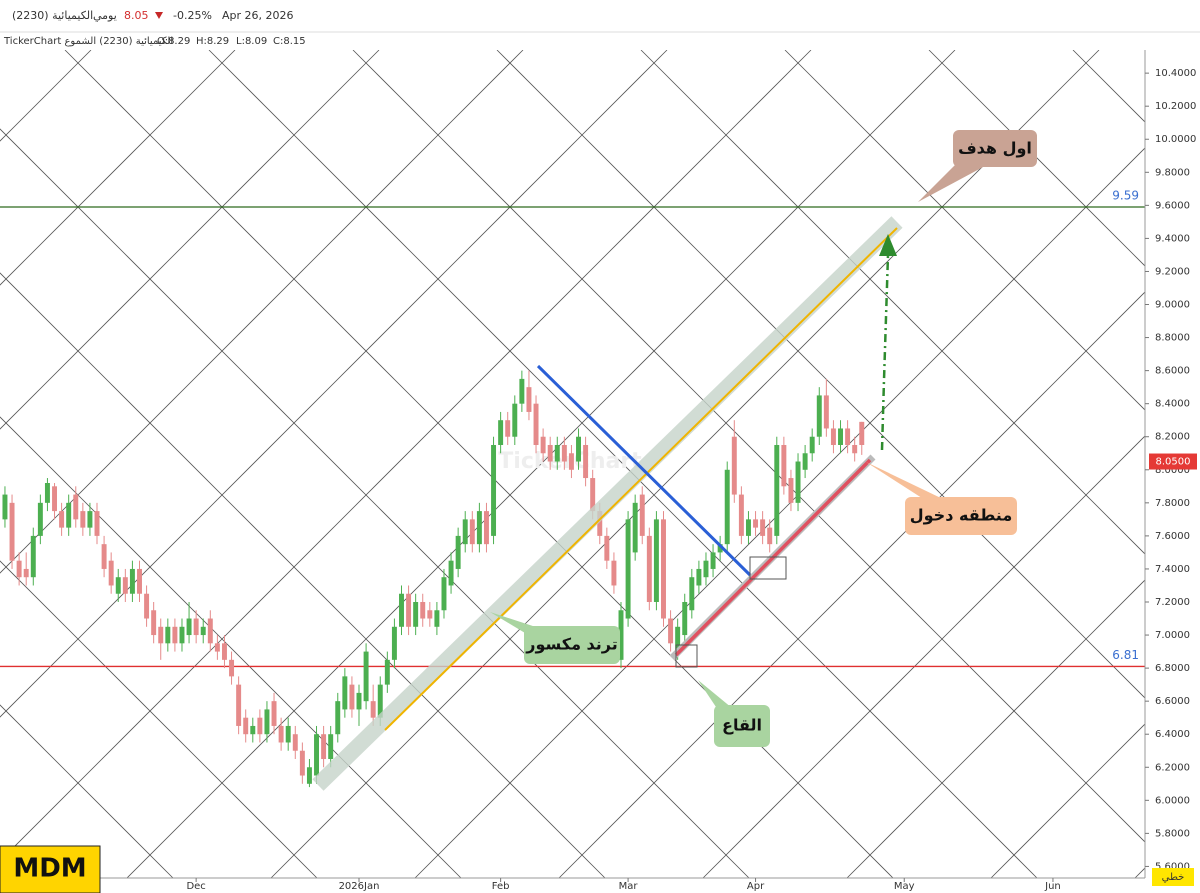 The image size is (1200, 893). Describe the element at coordinates (289, 41) in the screenshot. I see `close: C:8.15` at that location.